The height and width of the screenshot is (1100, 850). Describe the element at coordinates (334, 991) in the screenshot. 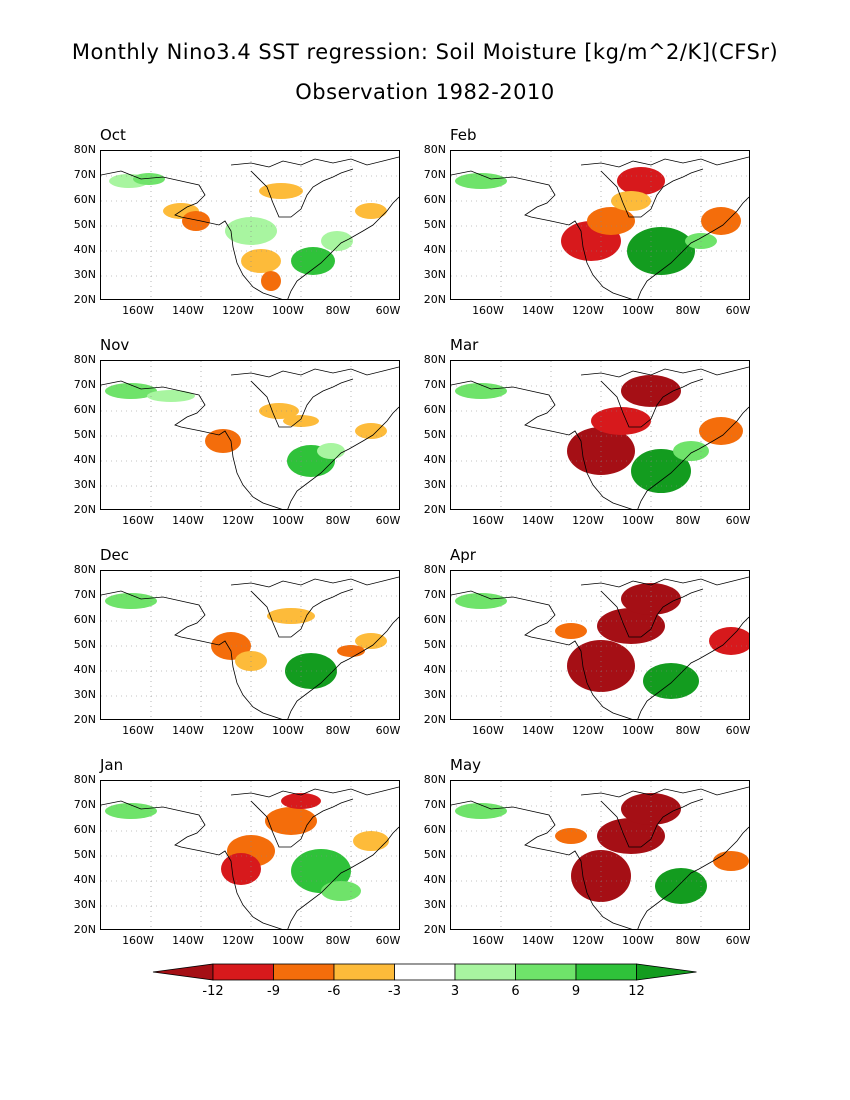

I see `colorbar-tick-label: -6` at that location.